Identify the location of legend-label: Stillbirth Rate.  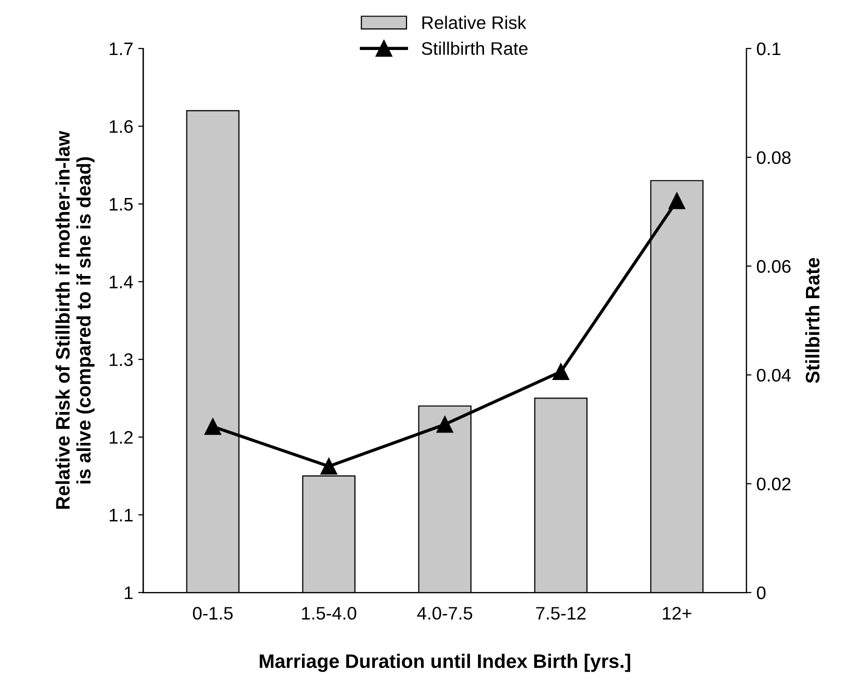
(475, 48).